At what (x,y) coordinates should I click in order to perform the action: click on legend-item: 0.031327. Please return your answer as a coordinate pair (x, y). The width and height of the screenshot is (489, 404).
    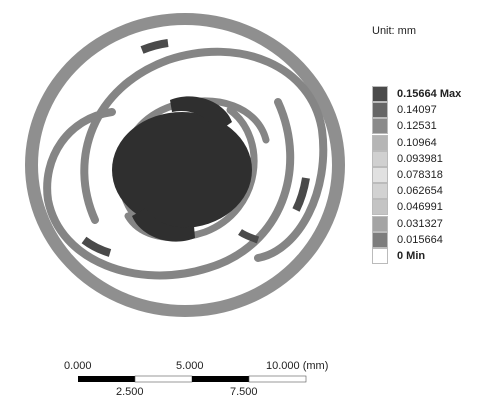
    Looking at the image, I should click on (430, 223).